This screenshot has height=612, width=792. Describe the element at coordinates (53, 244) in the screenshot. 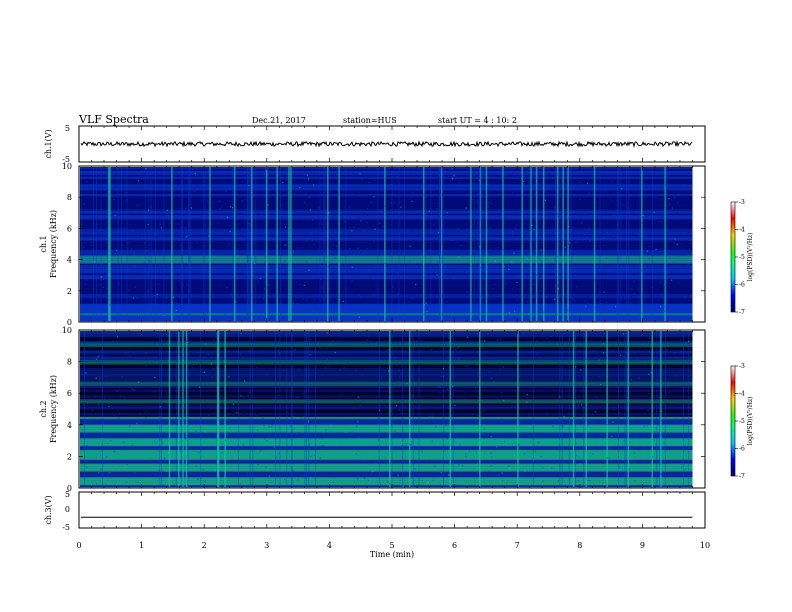

I see `ch1-frequency-label: Frequency (kHz)` at that location.